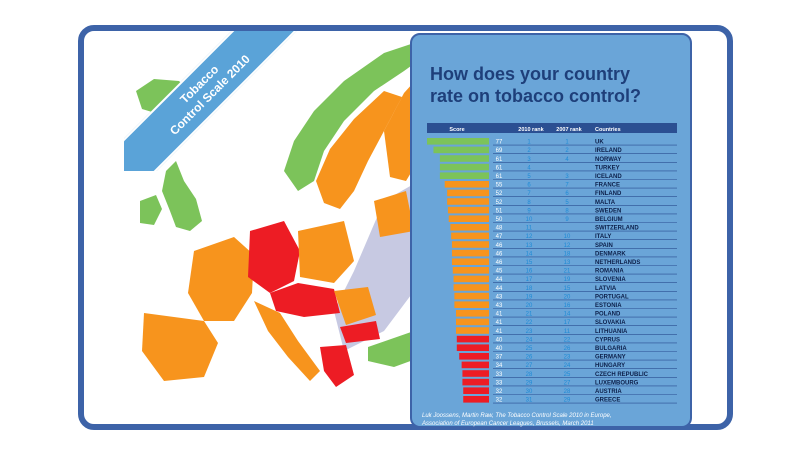  Describe the element at coordinates (536, 96) in the screenshot. I see `panel-title-line-2: rate on tobacco control?` at that location.